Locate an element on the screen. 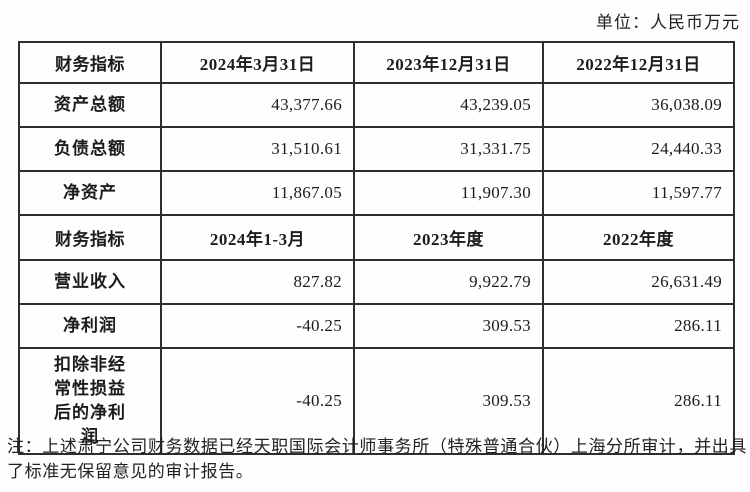 The width and height of the screenshot is (750, 492). cell-value: 11,597.77 is located at coordinates (638, 193).